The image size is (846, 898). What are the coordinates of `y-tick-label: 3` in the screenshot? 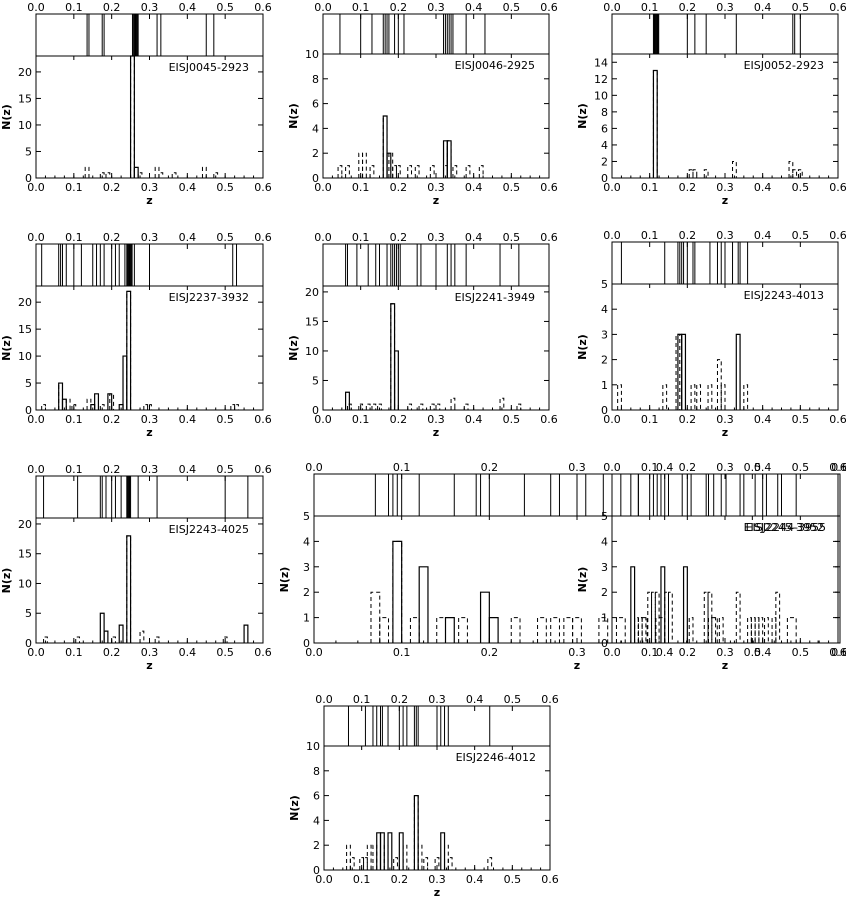 It's located at (604, 567).